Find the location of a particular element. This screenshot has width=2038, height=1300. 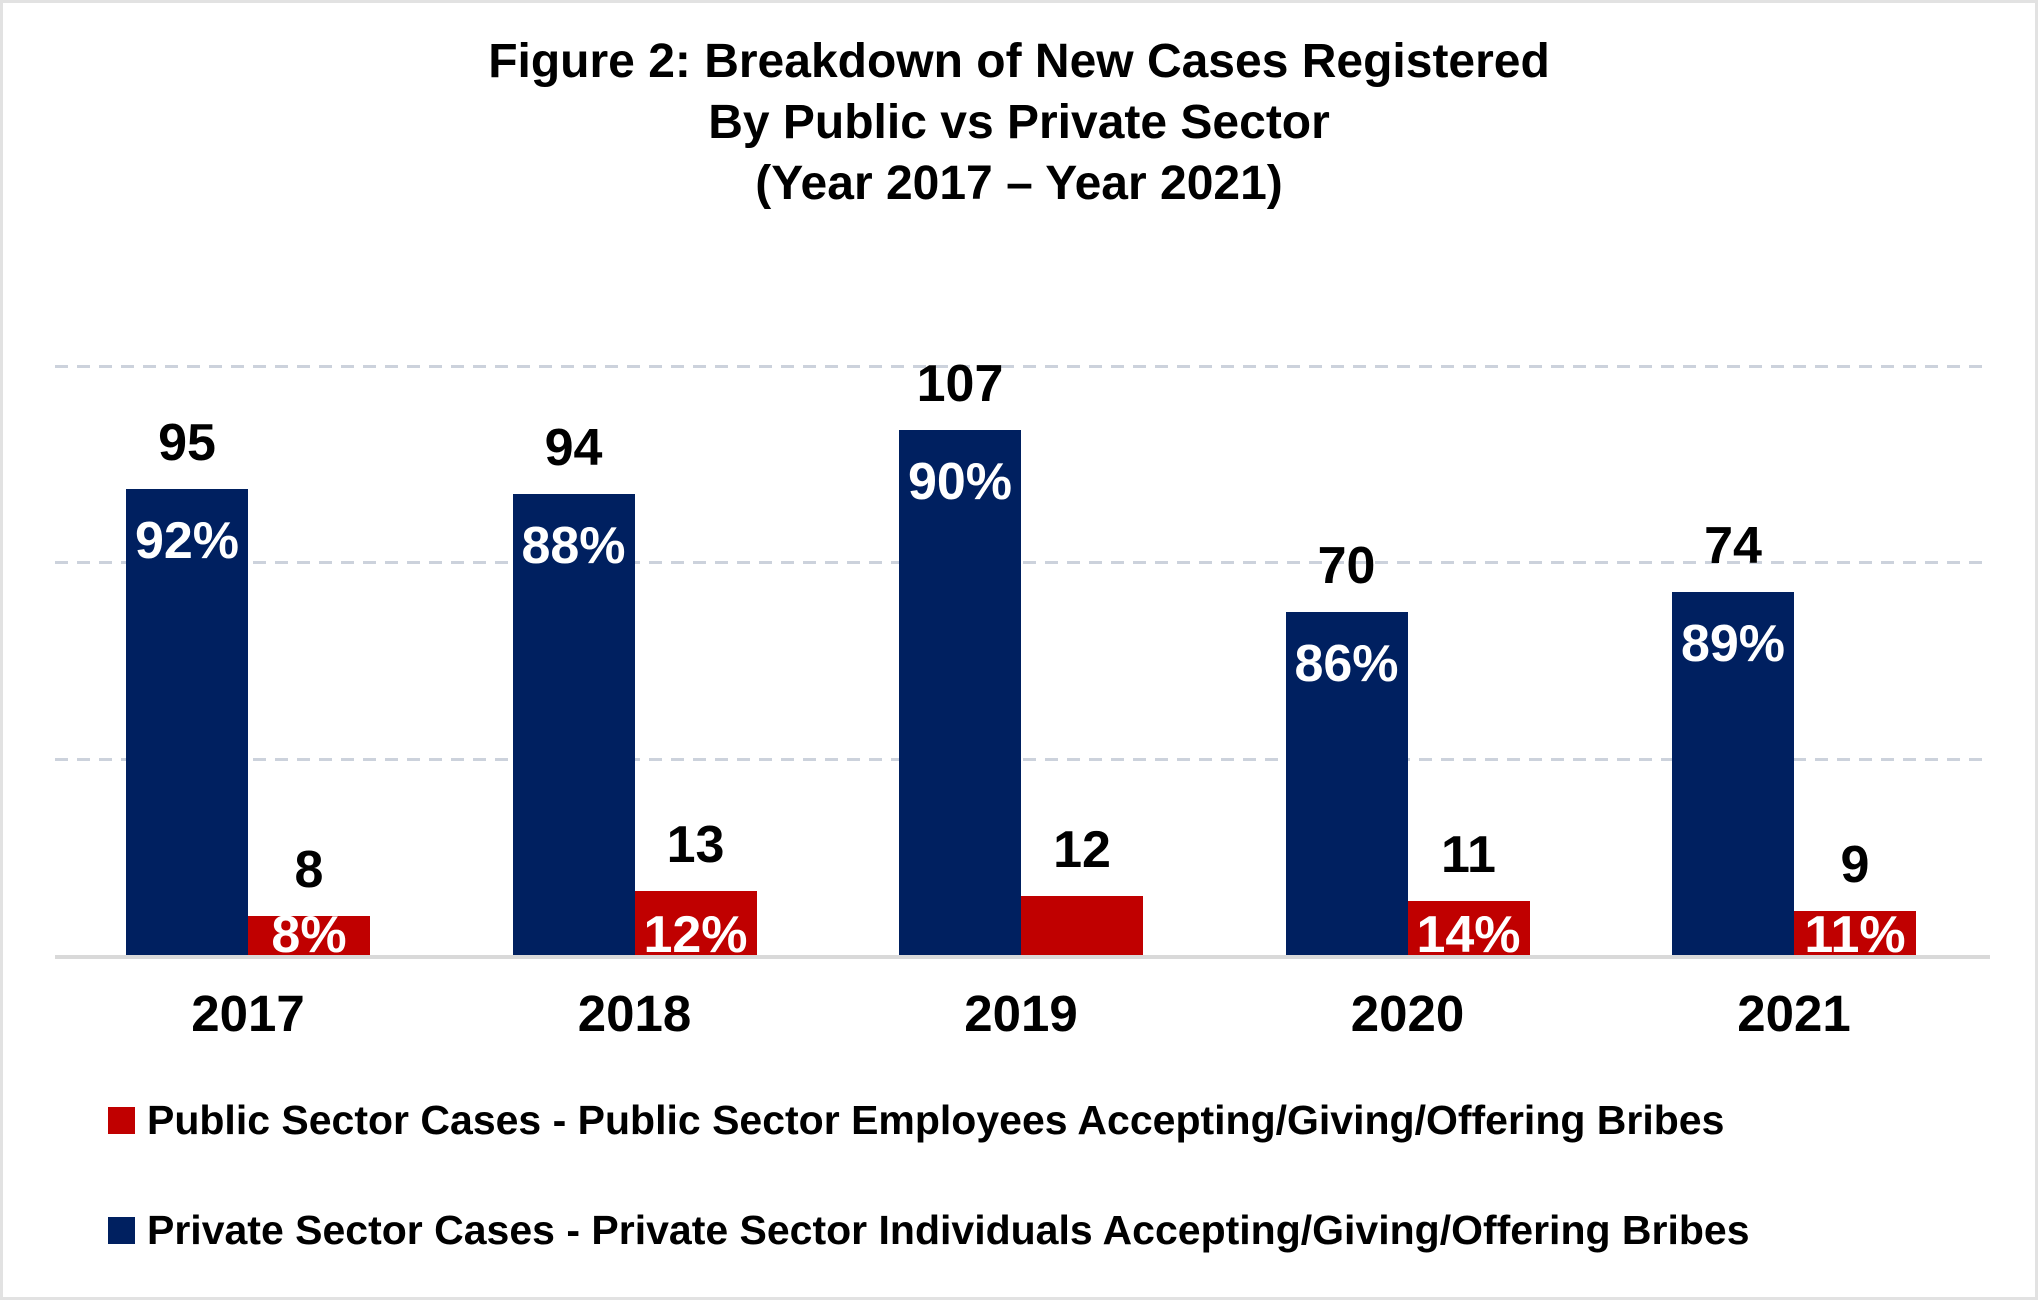

x-axis-label-2021: 2021 is located at coordinates (1794, 1013).